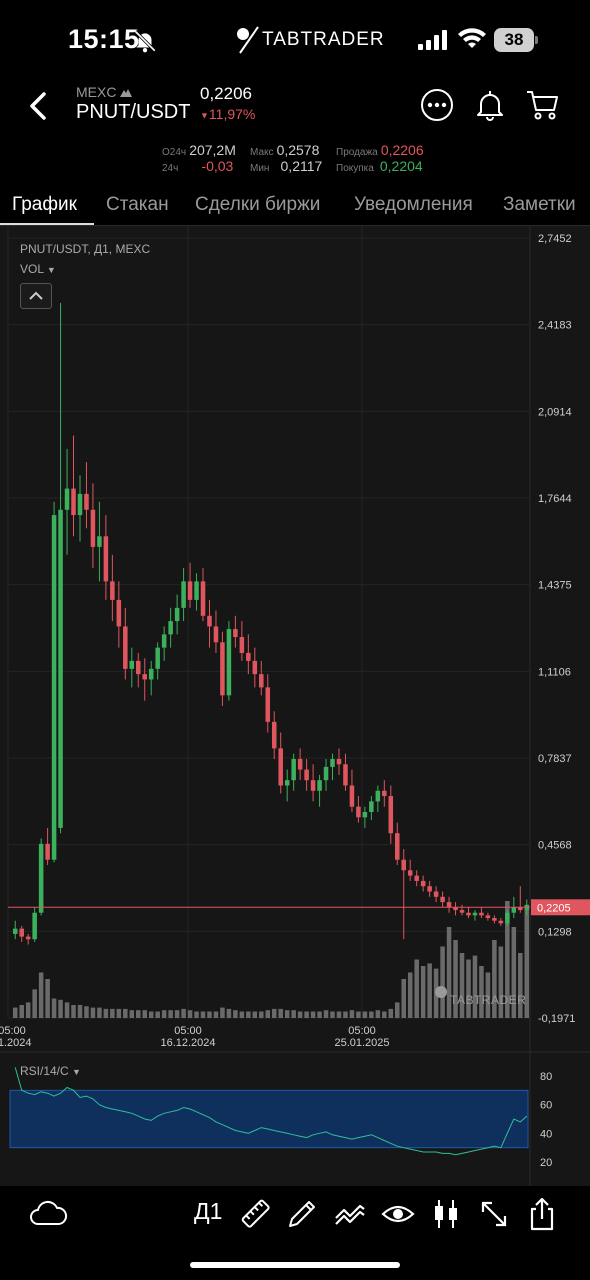 The height and width of the screenshot is (1280, 590). I want to click on y-tick-label: 2,4183, so click(555, 326).